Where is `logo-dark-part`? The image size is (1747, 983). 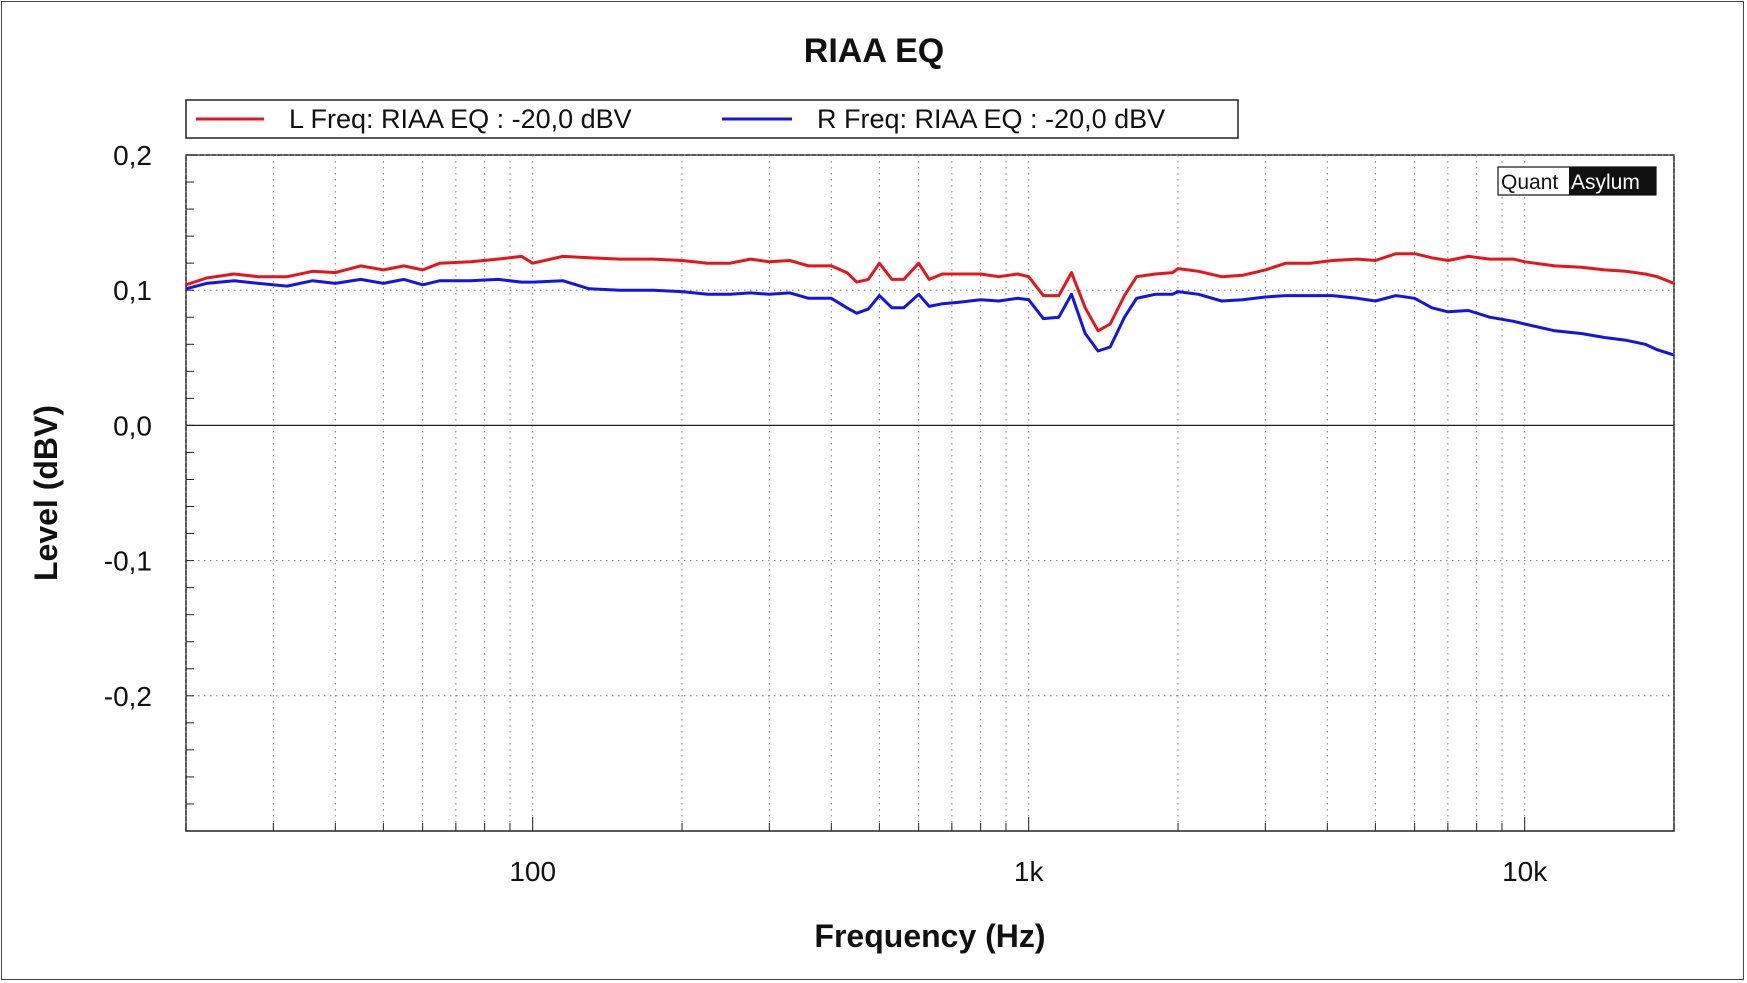 logo-dark-part is located at coordinates (1612, 181).